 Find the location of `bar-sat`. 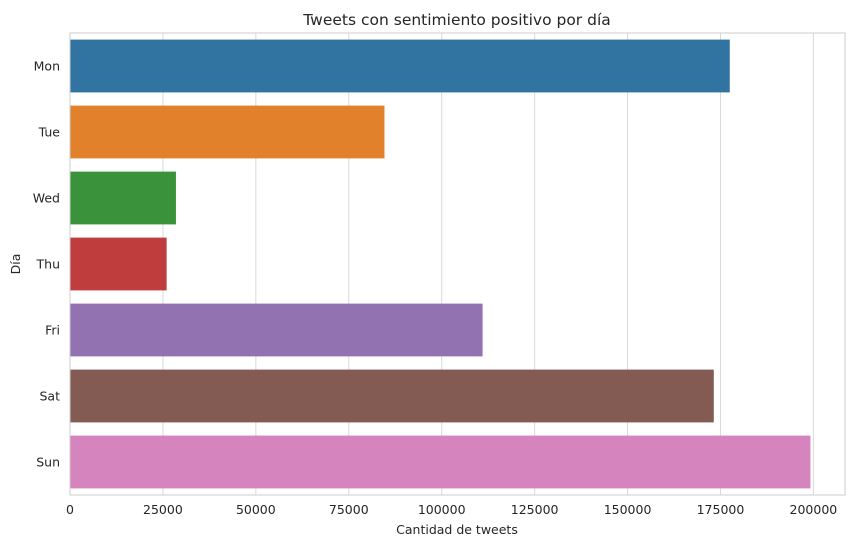

bar-sat is located at coordinates (392, 396).